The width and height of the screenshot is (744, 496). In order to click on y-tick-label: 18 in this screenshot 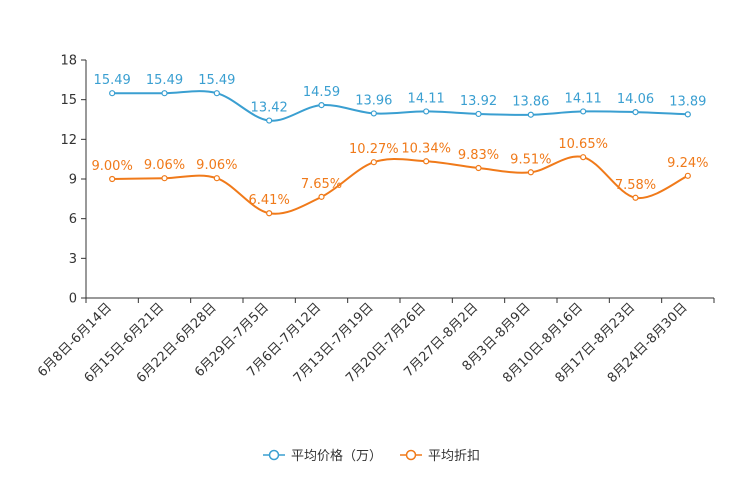, I will do `click(68, 61)`.